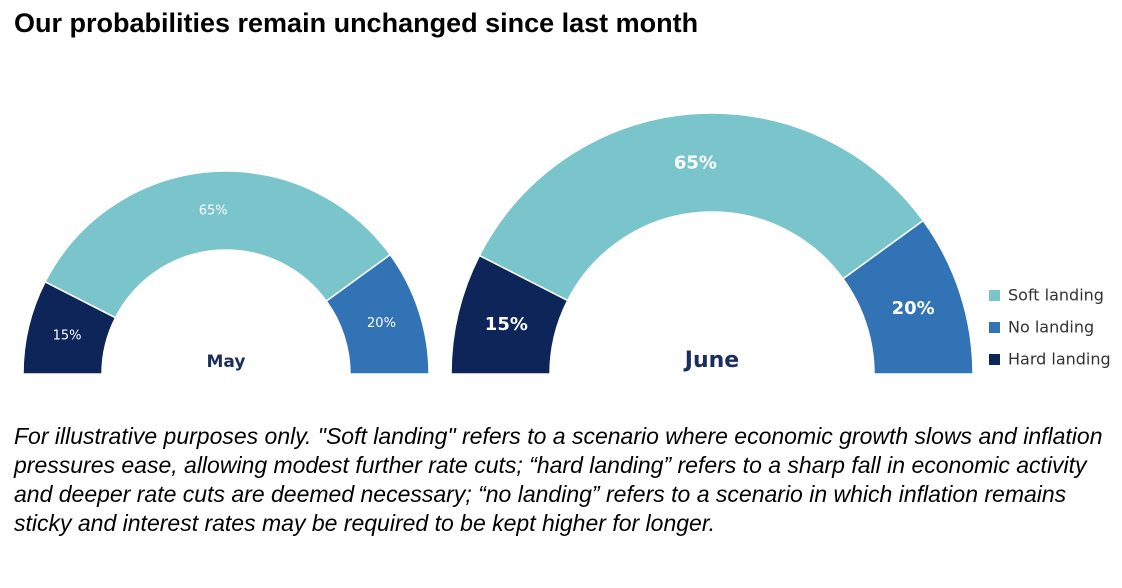  I want to click on legend-item-no-landing: No landing, so click(1041, 327).